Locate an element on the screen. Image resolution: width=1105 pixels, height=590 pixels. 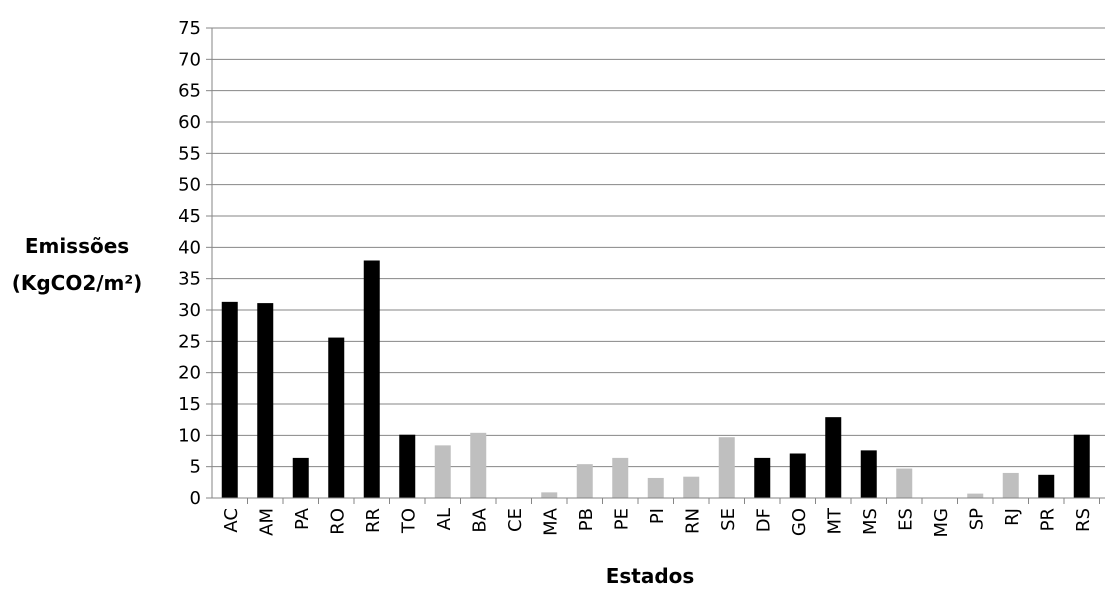
x-tick-label-pe: PE is located at coordinates (621, 519).